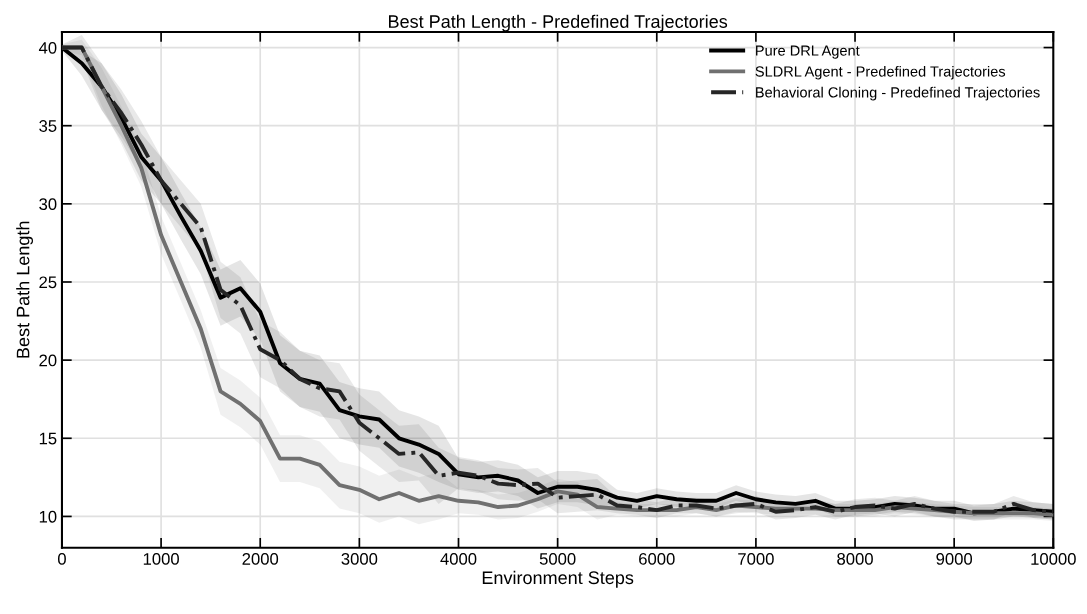  Describe the element at coordinates (48, 516) in the screenshot. I see `y-tick-label: 10` at that location.